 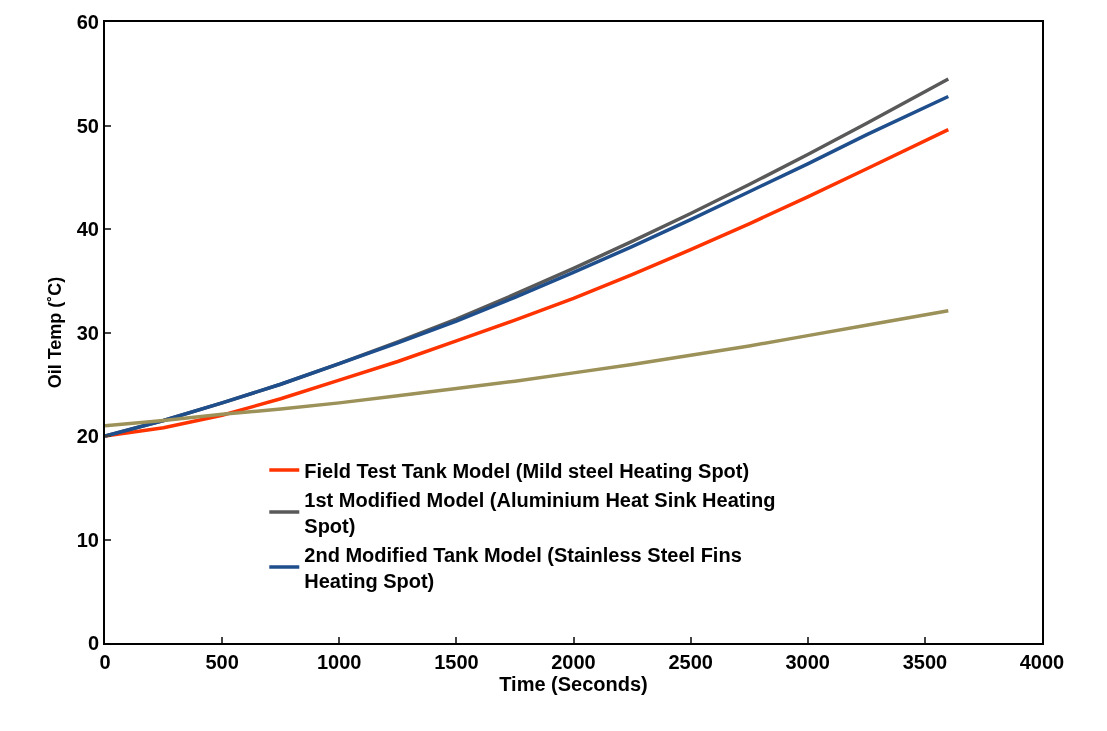 I want to click on legend-label: 1st Modified Model (Aluminium Heat Sink Heating Spot), so click(x=540, y=512).